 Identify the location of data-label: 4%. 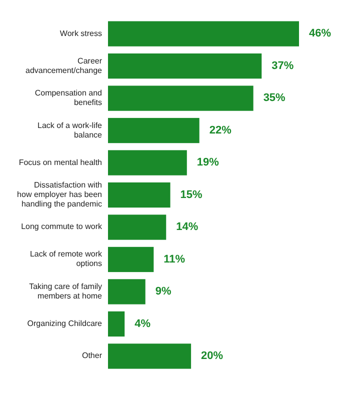
(142, 324).